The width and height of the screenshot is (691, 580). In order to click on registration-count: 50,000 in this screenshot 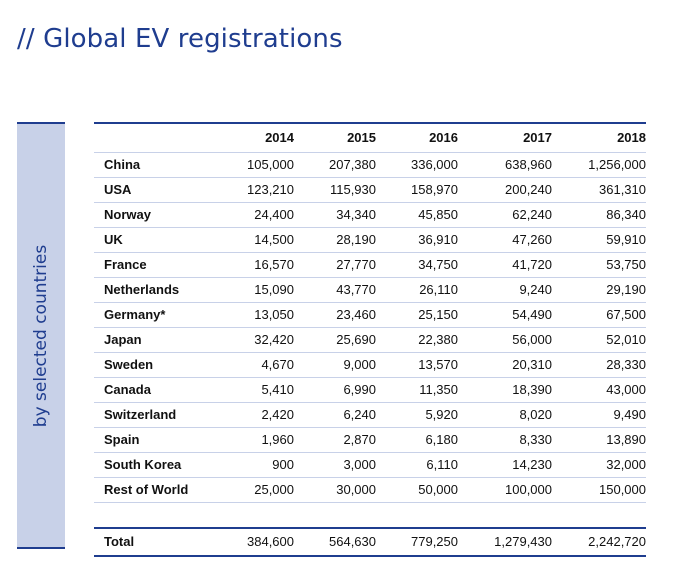, I will do `click(417, 490)`.